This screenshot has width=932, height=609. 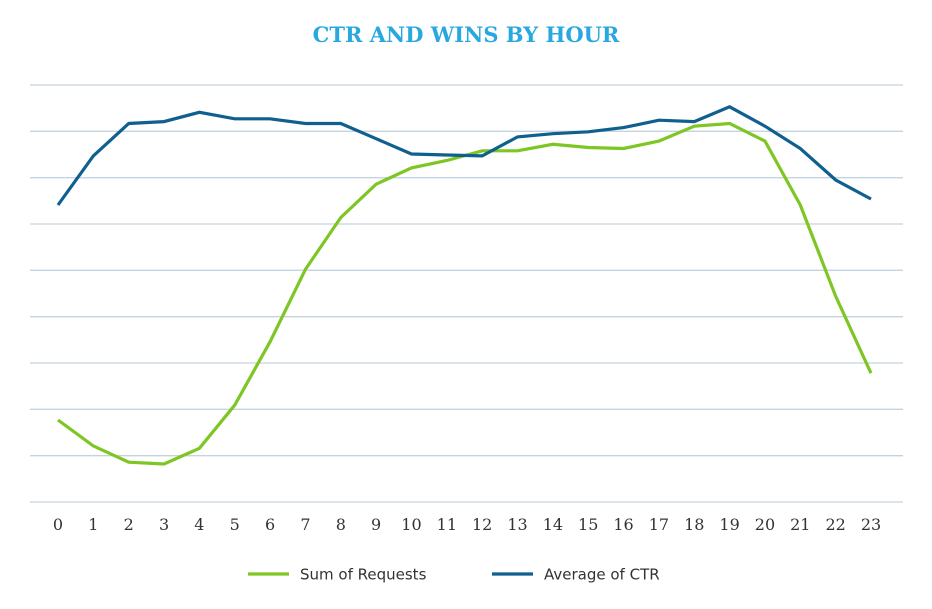 I want to click on x-tick-label: 9, so click(x=376, y=524).